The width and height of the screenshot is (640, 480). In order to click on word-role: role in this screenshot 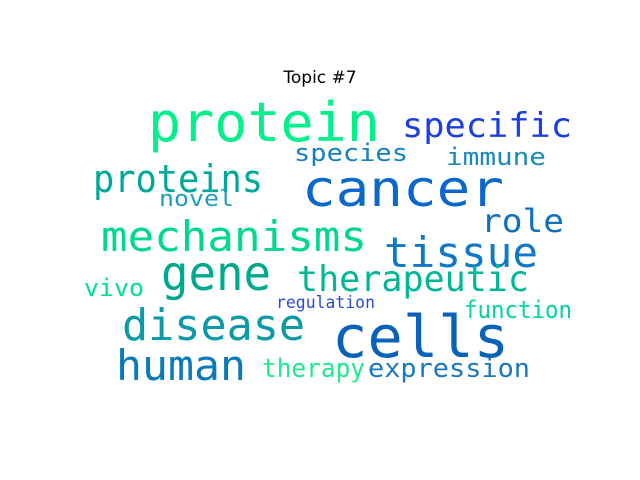, I will do `click(522, 221)`.